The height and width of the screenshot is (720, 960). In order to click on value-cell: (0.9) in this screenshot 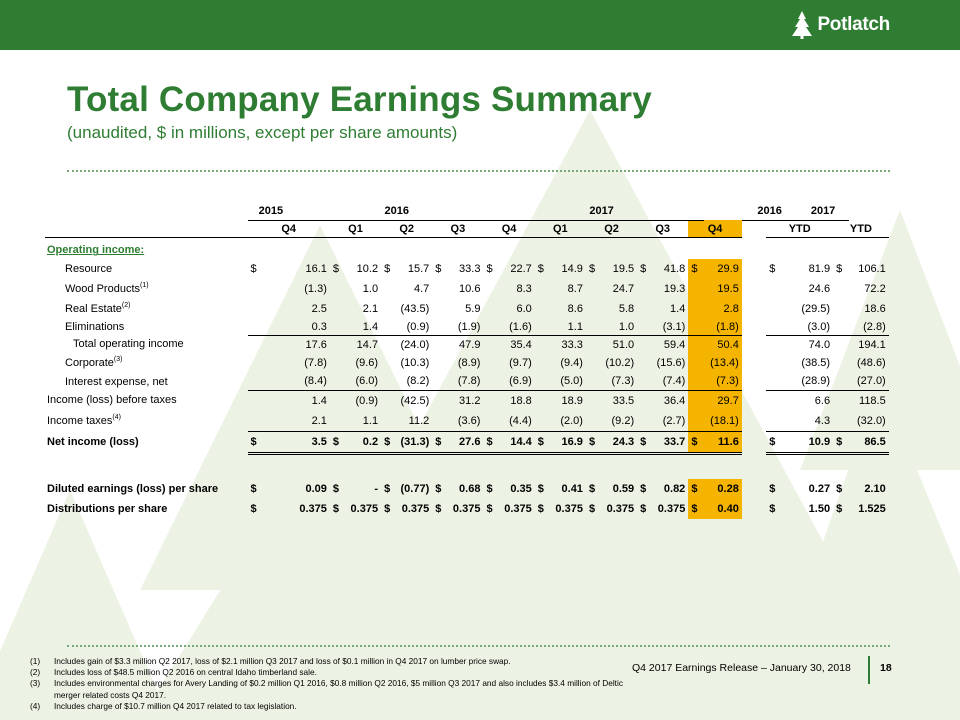, I will do `click(414, 327)`.